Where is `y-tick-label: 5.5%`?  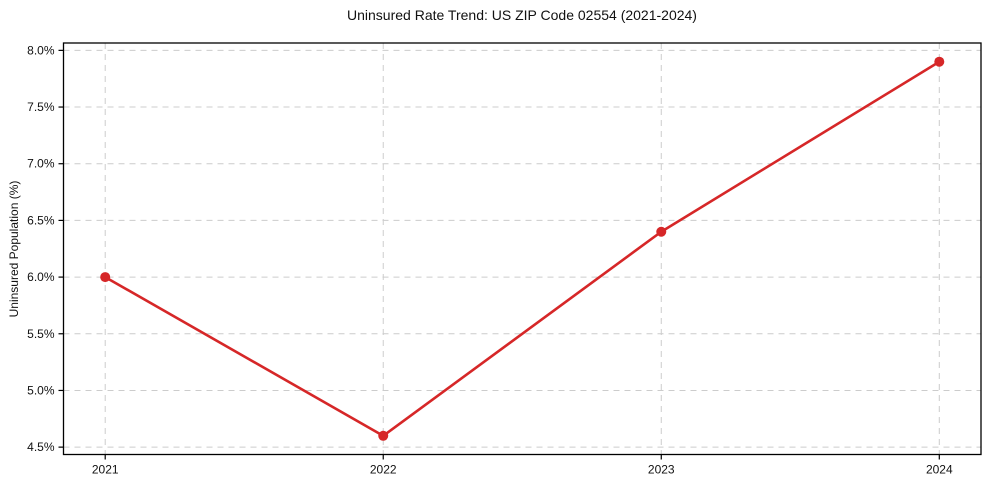
y-tick-label: 5.5% is located at coordinates (41, 334).